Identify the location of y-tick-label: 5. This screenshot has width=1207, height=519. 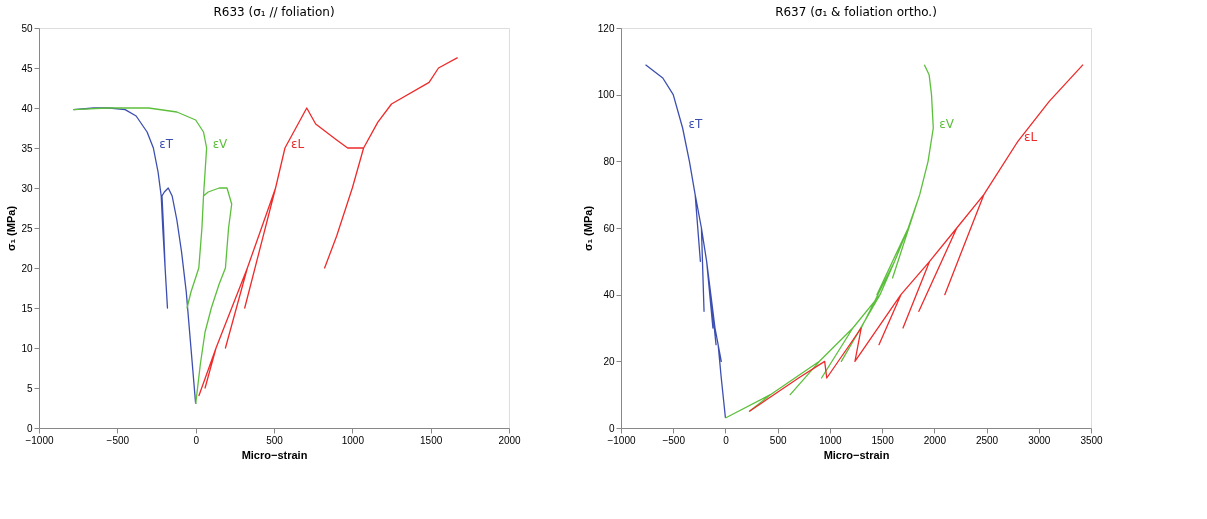
(29, 388).